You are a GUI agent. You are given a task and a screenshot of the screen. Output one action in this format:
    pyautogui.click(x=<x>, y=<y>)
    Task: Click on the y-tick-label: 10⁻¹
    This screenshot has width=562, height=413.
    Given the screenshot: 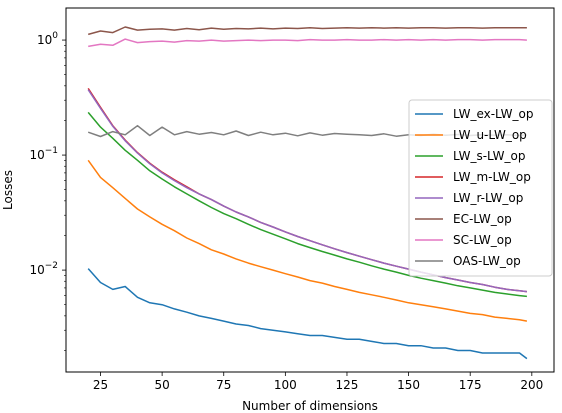 What is the action you would take?
    pyautogui.click(x=43, y=154)
    